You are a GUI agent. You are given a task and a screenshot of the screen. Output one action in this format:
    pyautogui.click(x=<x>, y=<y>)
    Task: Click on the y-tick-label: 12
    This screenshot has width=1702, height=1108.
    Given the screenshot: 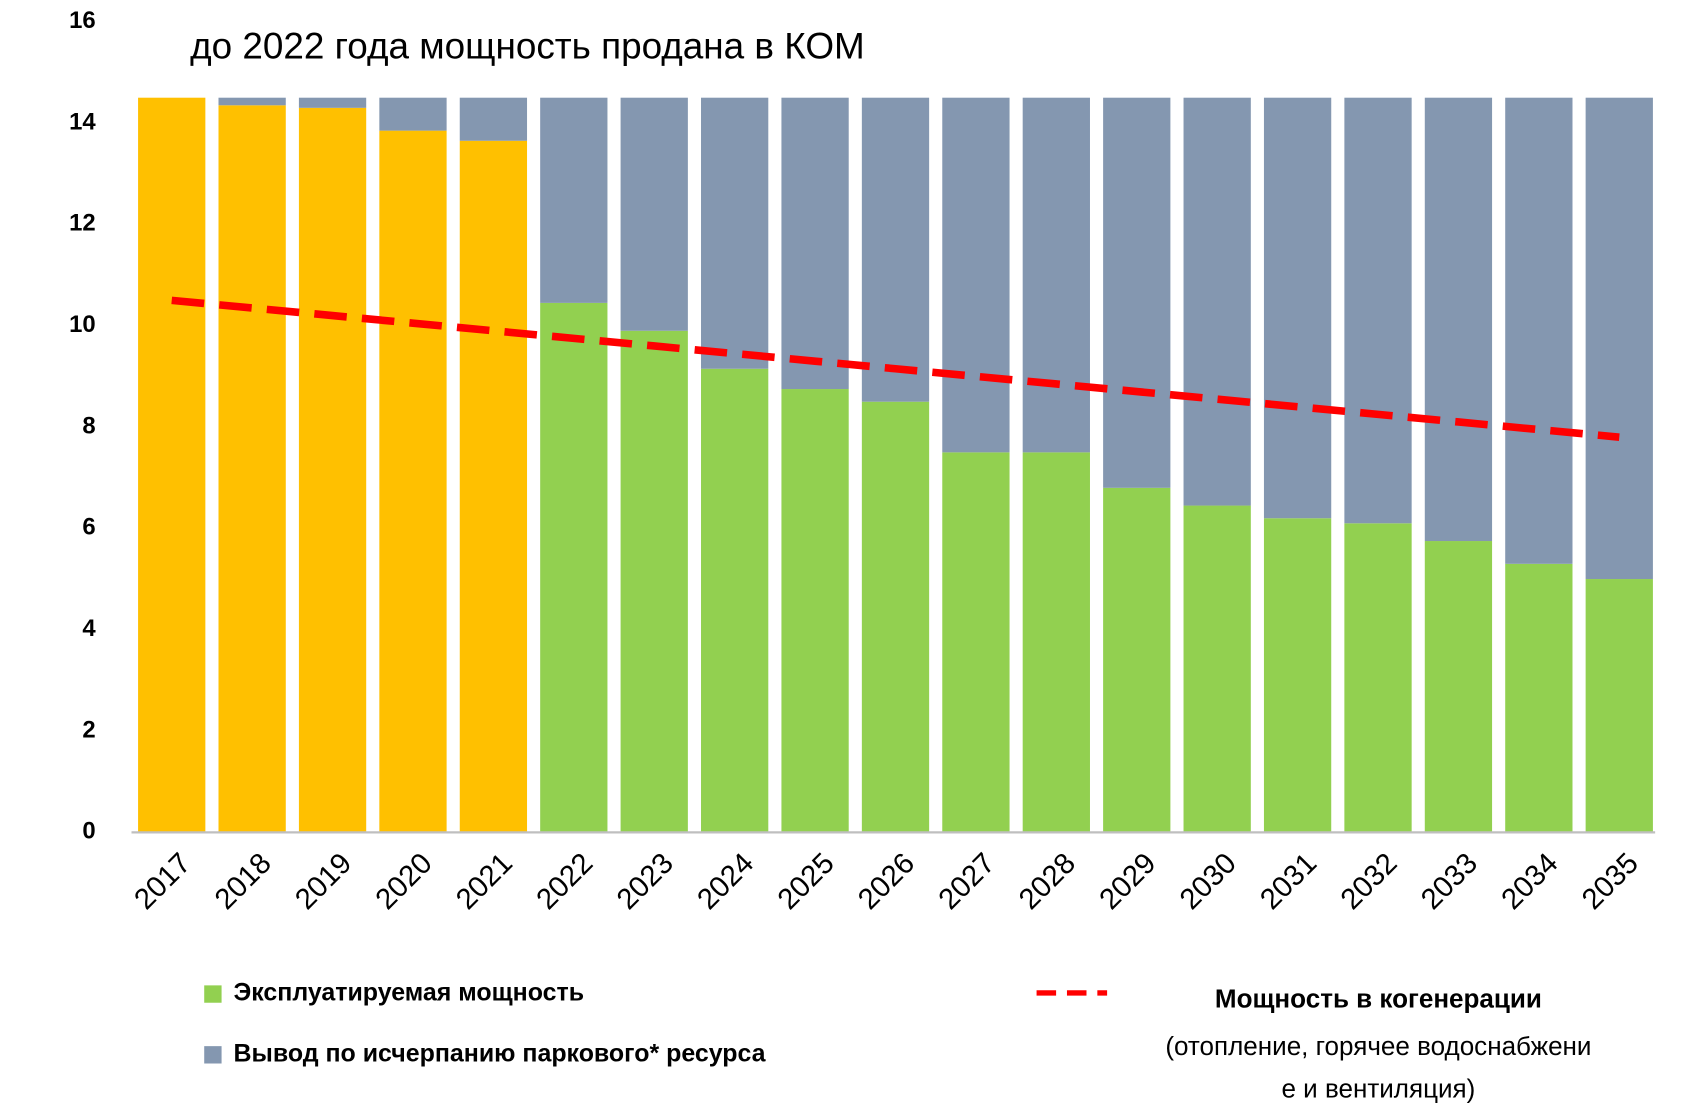 What is the action you would take?
    pyautogui.click(x=82, y=223)
    